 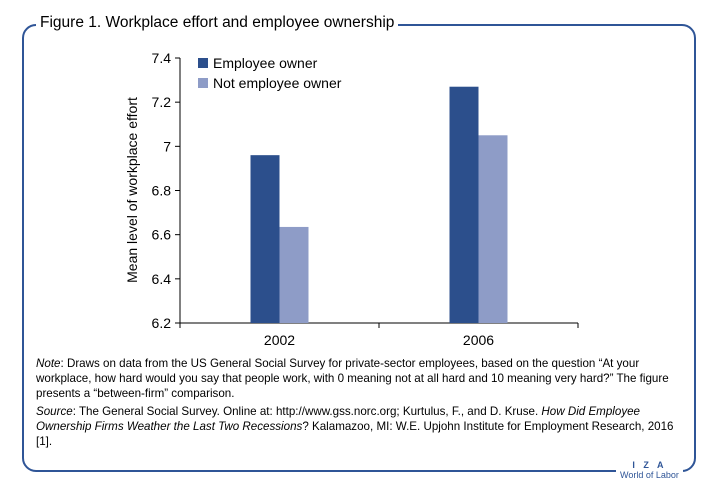 I want to click on x-tick-label: 2006, so click(x=478, y=340).